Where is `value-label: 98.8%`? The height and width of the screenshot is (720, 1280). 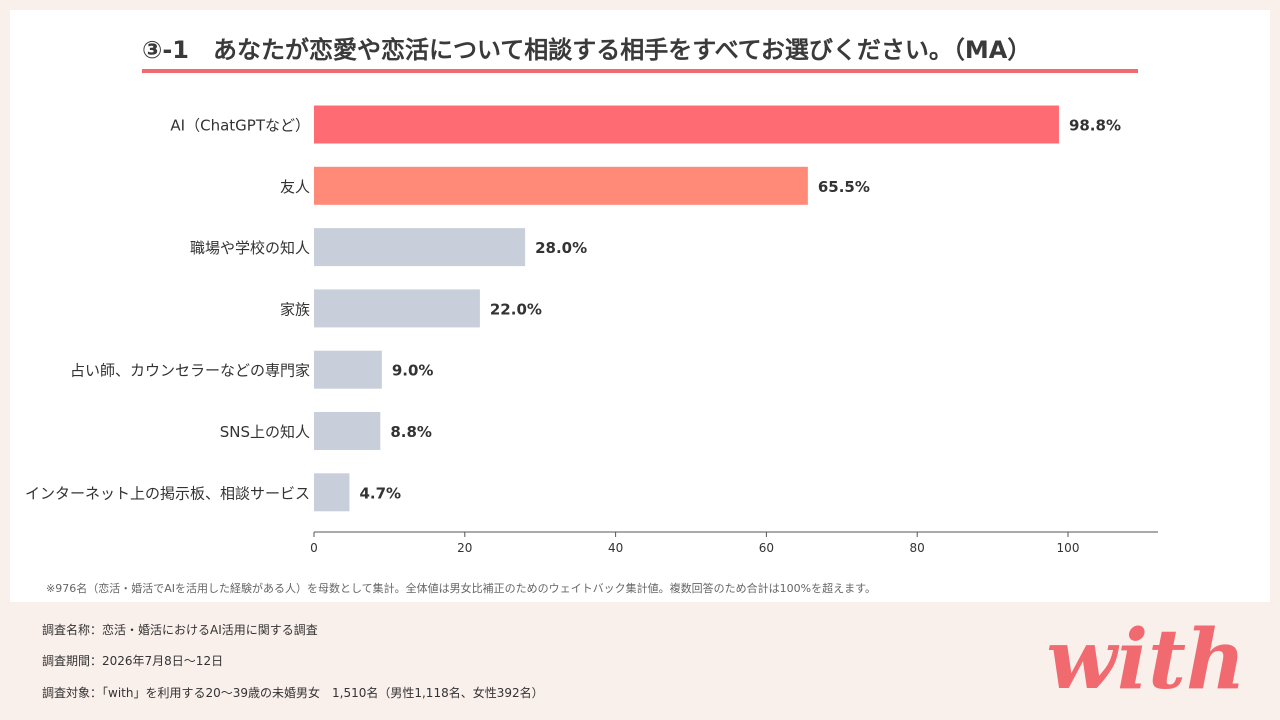
value-label: 98.8% is located at coordinates (1095, 126).